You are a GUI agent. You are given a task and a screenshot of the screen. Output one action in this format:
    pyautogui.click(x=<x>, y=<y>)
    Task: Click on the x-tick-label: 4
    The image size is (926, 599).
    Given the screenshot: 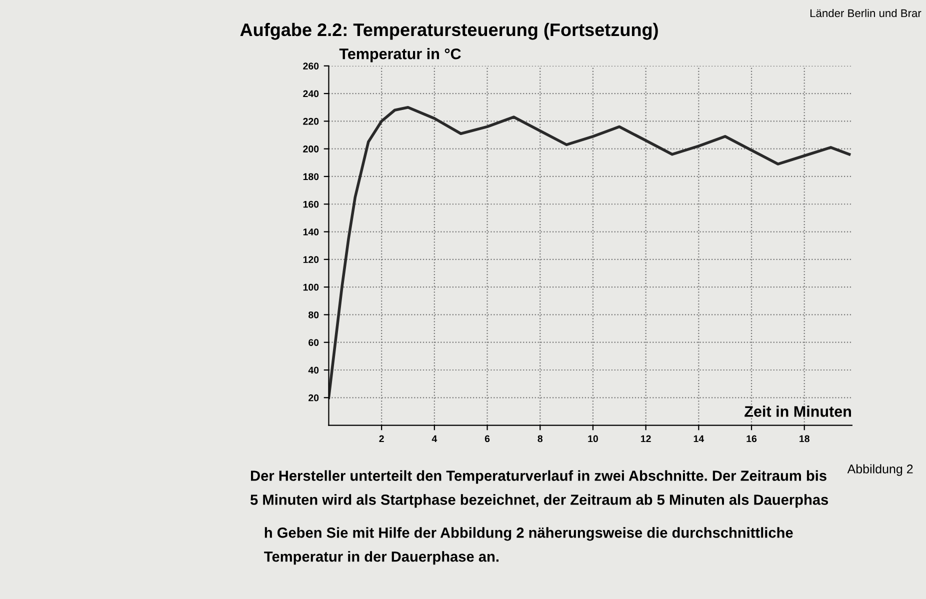 What is the action you would take?
    pyautogui.click(x=435, y=438)
    